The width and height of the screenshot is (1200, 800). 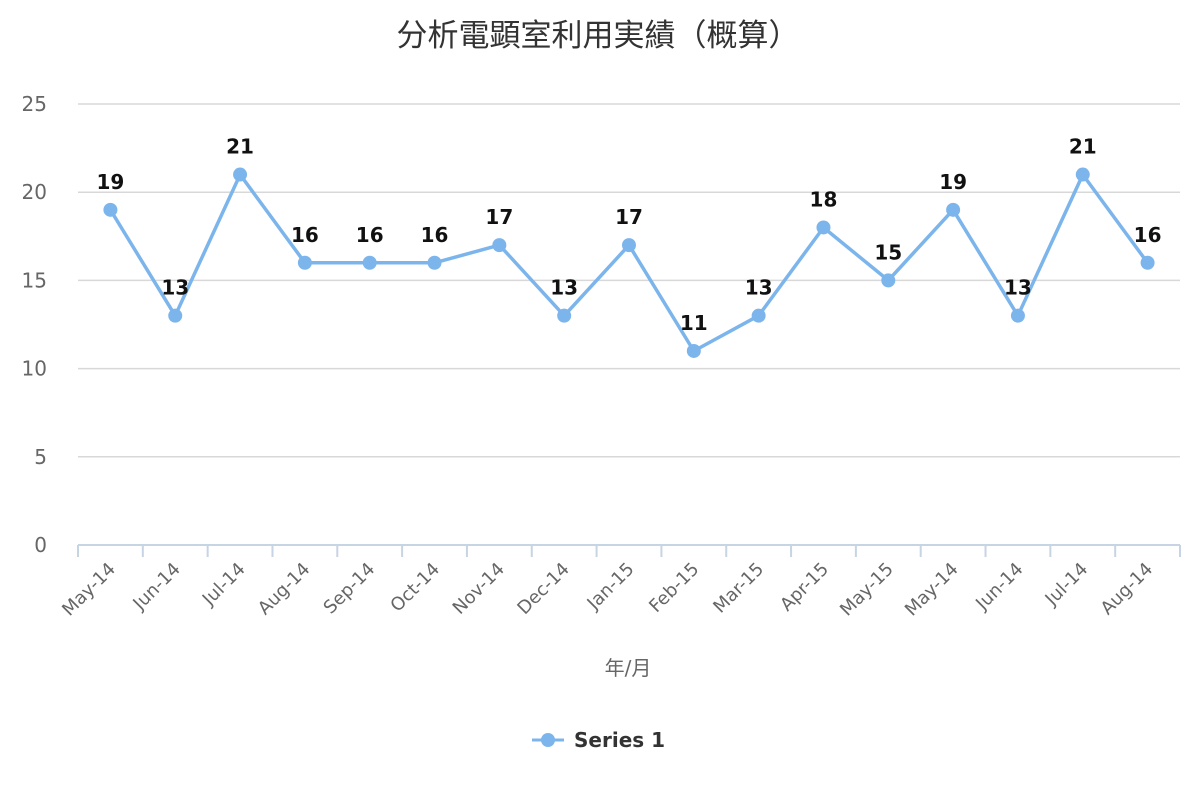 I want to click on y-axis: 0 5 10 15 20 25, so click(x=34, y=324).